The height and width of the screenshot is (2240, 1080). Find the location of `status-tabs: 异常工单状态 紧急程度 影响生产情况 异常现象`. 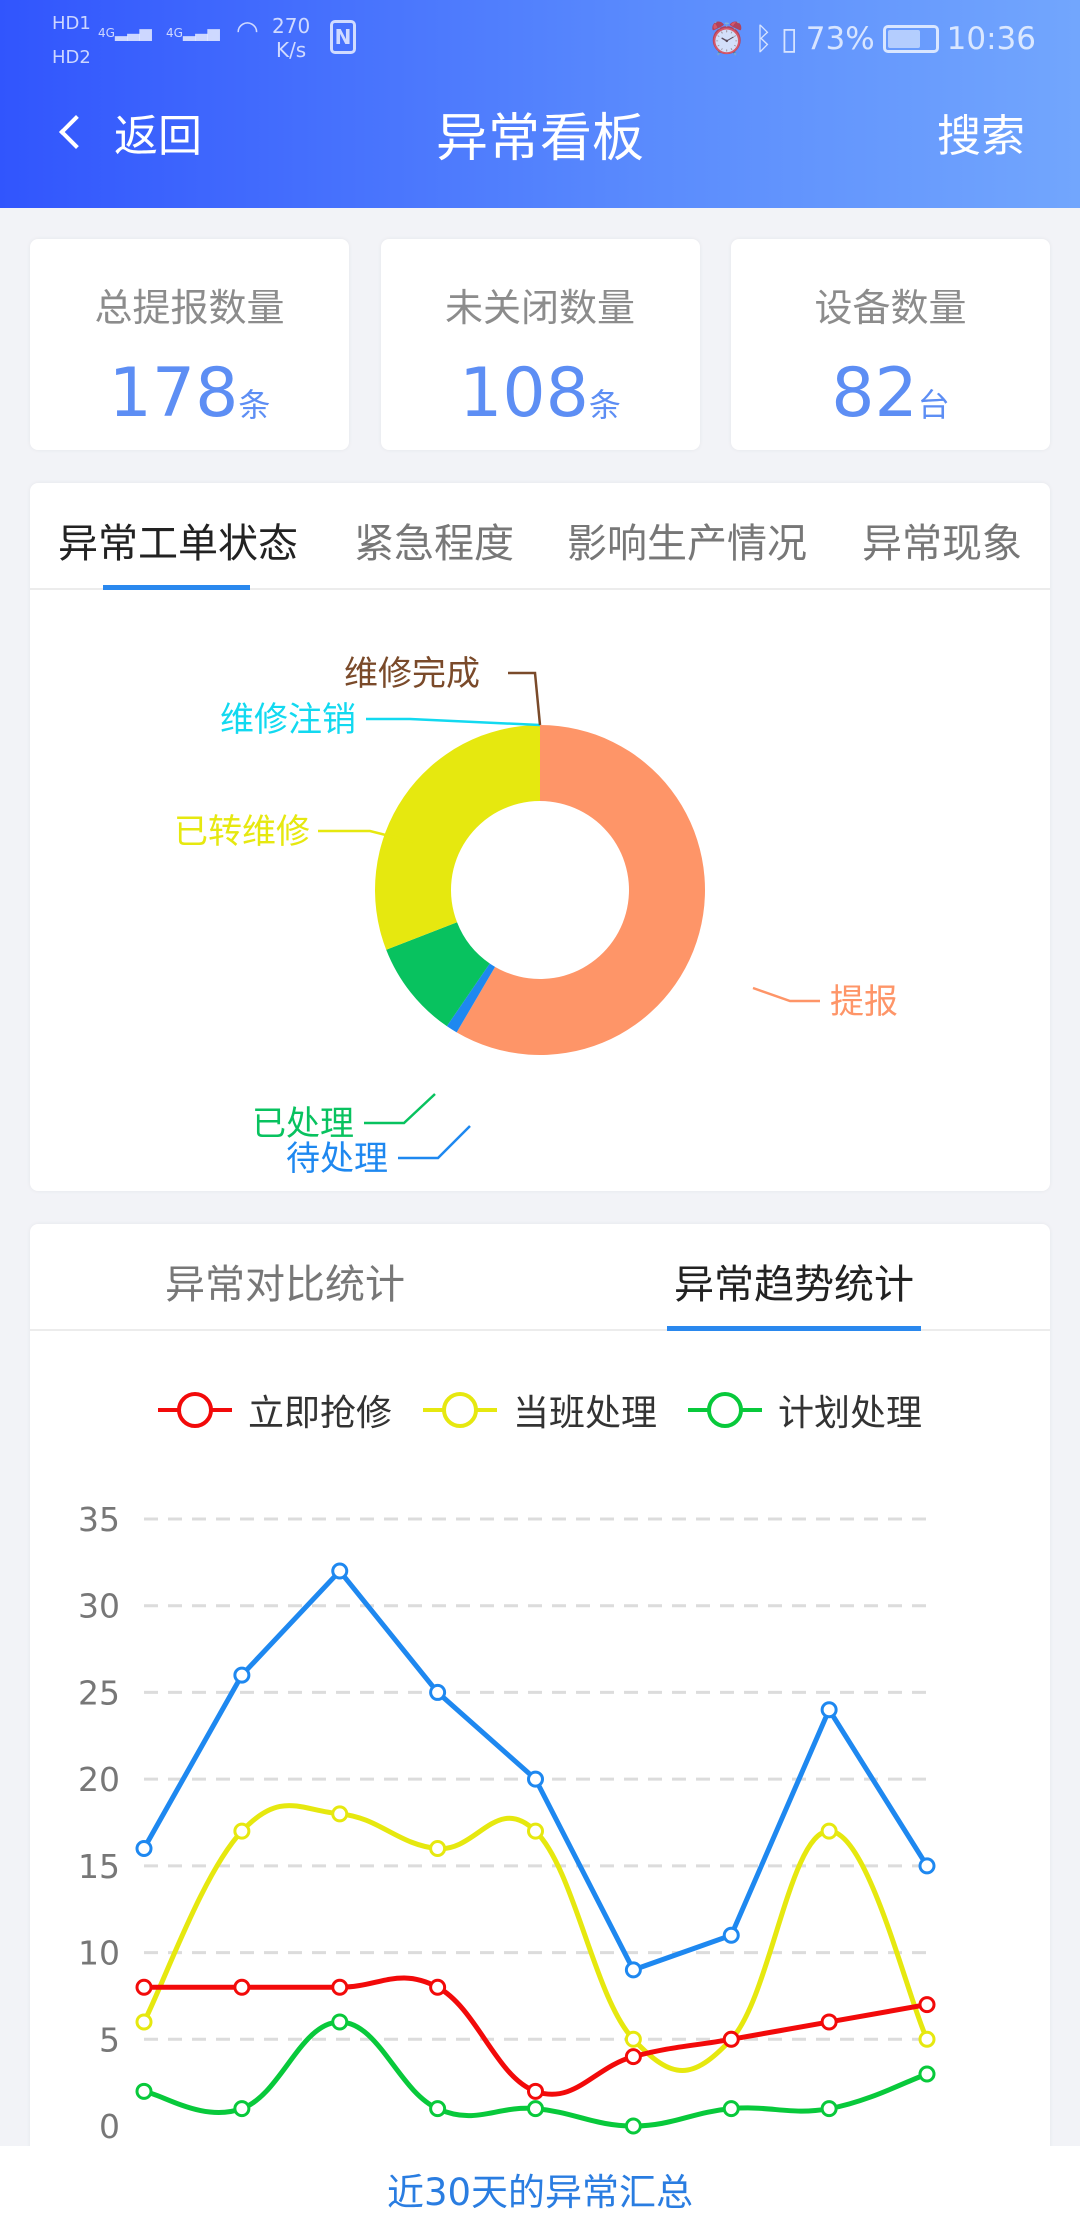

status-tabs: 异常工单状态 紧急程度 影响生产情况 异常现象 is located at coordinates (540, 536).